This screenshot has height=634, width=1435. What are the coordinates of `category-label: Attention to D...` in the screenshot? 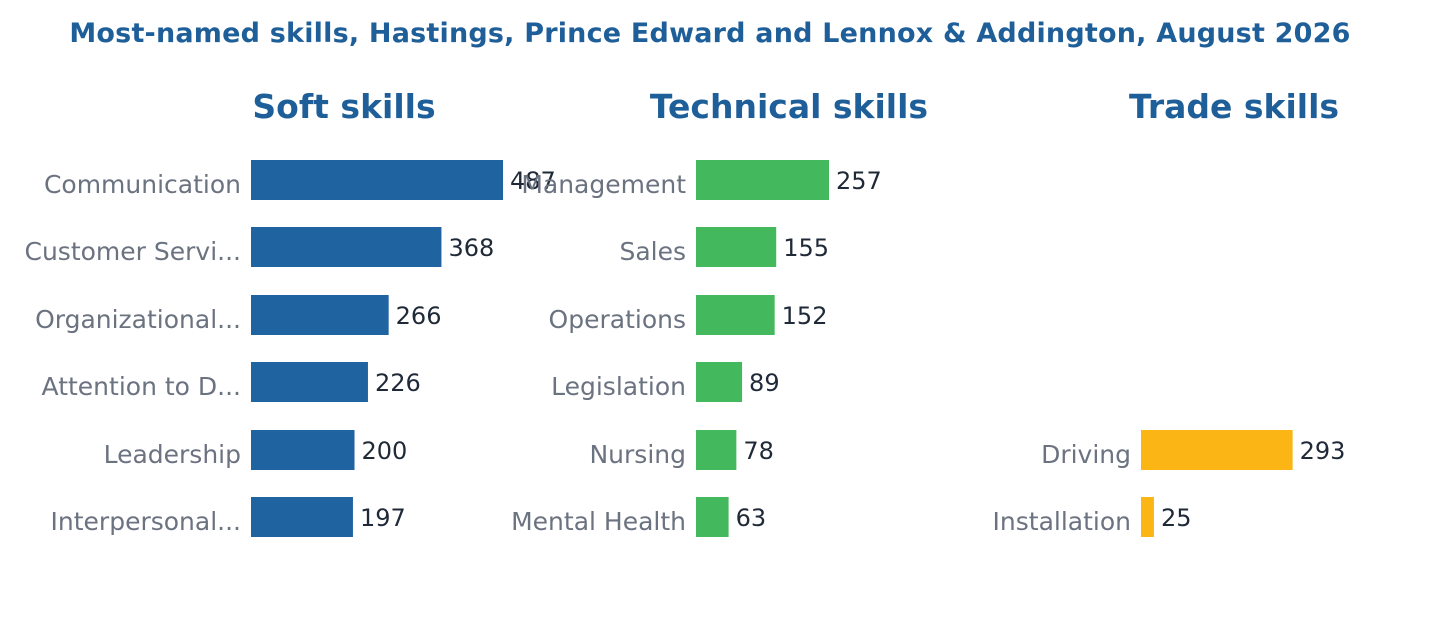 It's located at (141, 386).